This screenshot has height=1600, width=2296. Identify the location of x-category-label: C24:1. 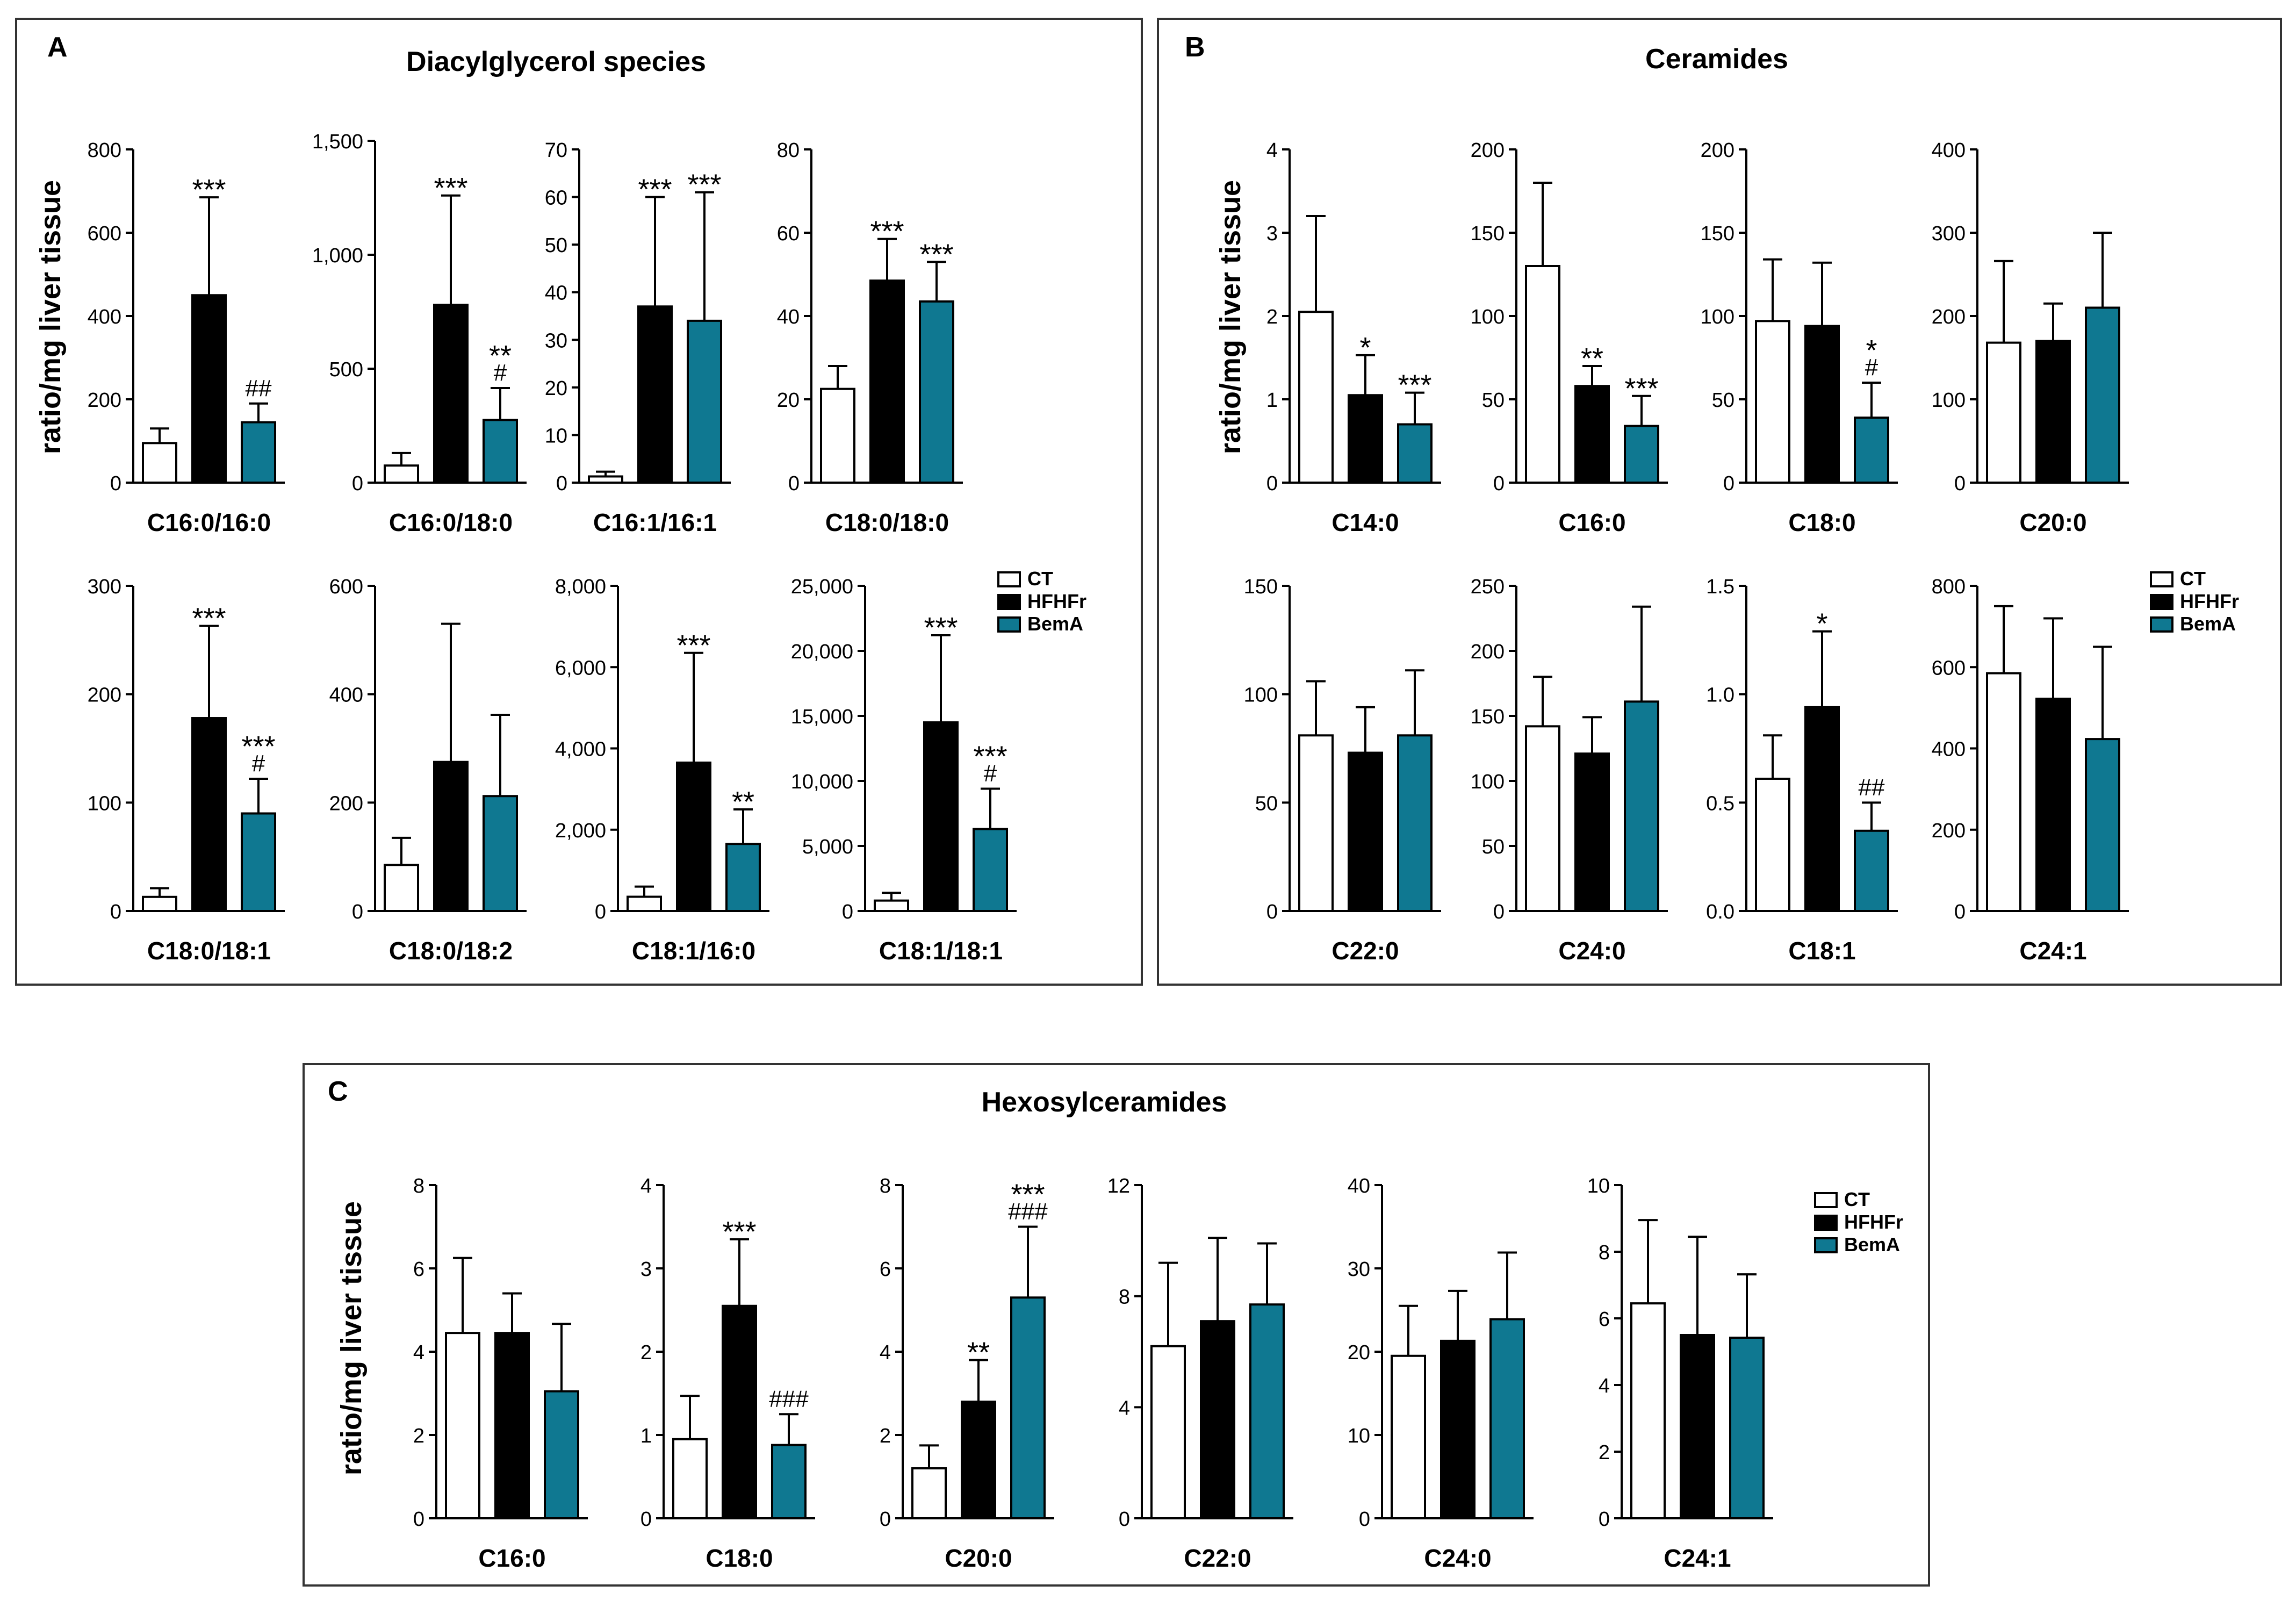
(2052, 951).